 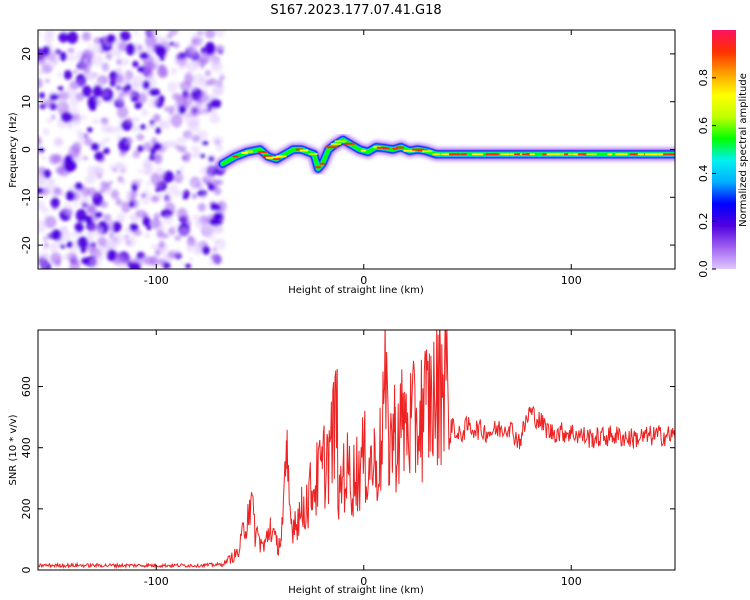 I want to click on snr-y-axis-label: SNR (10 * v/v), so click(x=13, y=449).